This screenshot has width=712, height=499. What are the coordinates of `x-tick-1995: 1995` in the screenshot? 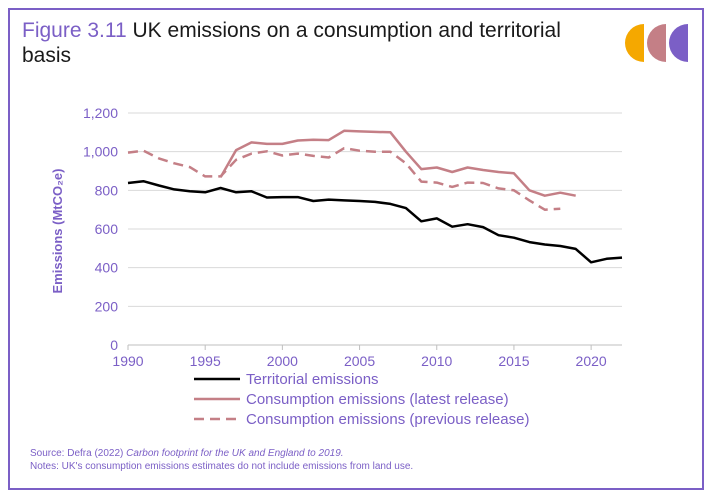 It's located at (205, 361).